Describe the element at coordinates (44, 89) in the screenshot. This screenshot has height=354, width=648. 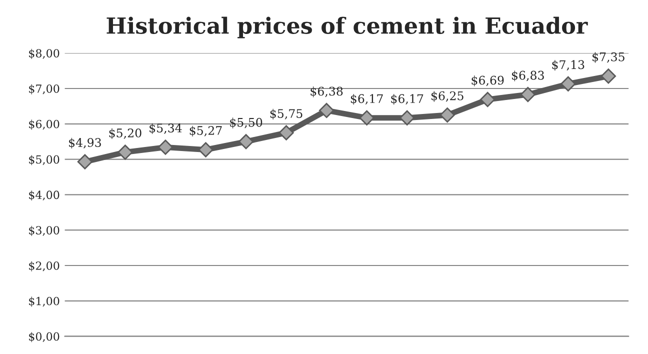
I see `y-tick-label: $7,00` at that location.